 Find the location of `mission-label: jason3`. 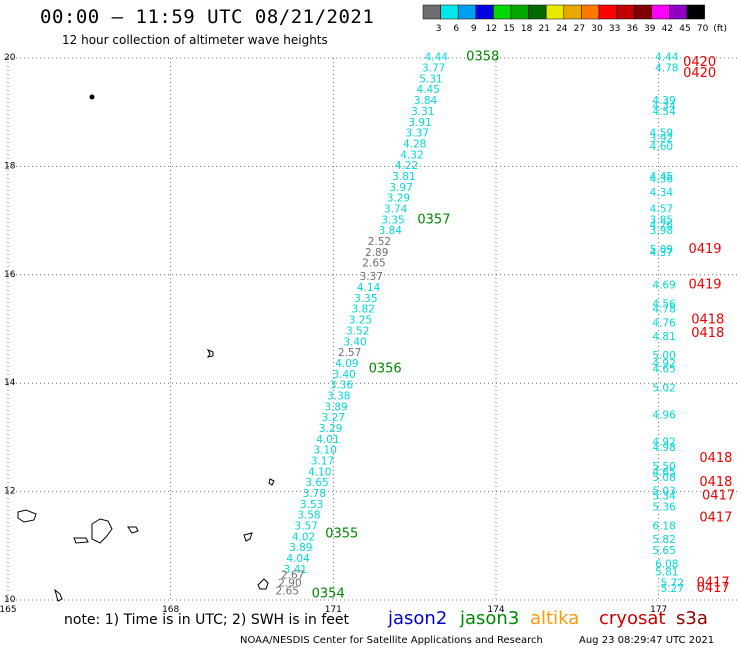

mission-label: jason3 is located at coordinates (490, 618).